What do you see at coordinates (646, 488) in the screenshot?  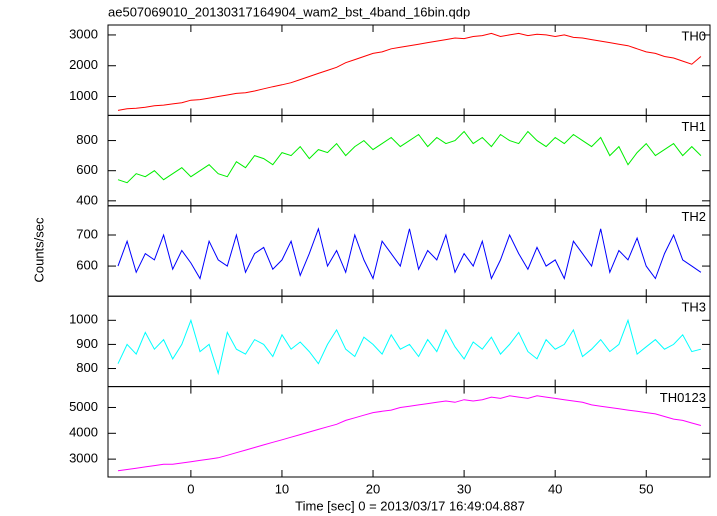 I see `x-tick-label: 50` at bounding box center [646, 488].